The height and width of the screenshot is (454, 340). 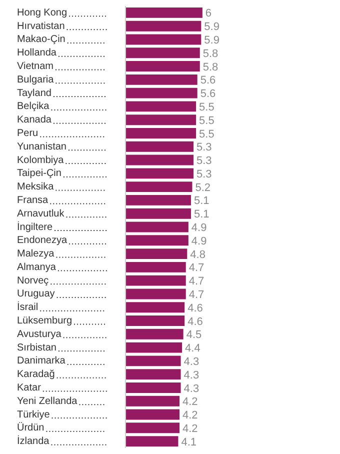 What do you see at coordinates (35, 80) in the screenshot?
I see `y-tick-label: Bulgaria` at bounding box center [35, 80].